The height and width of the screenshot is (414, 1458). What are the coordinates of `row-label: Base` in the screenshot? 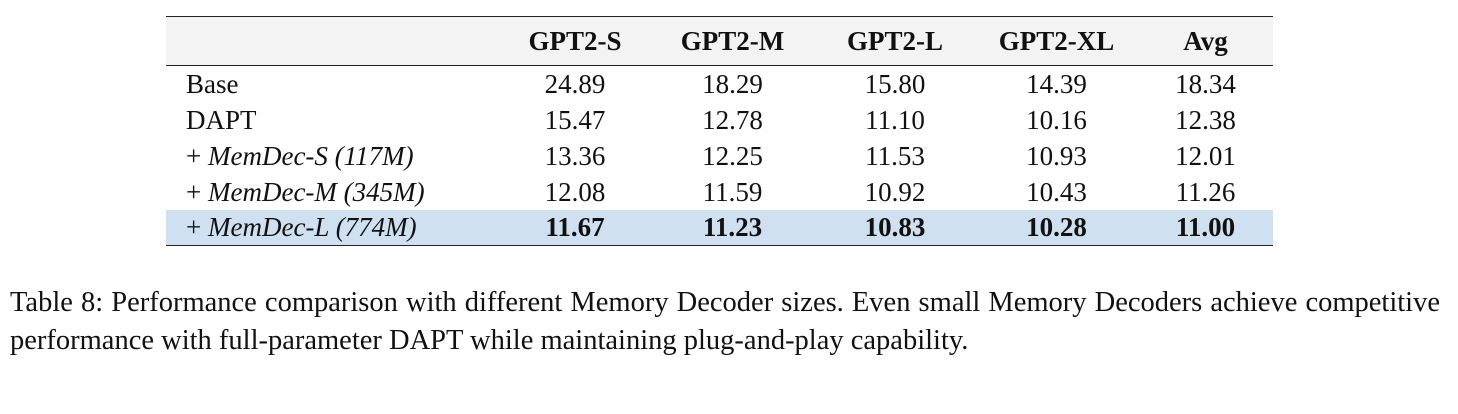 It's located at (333, 84).